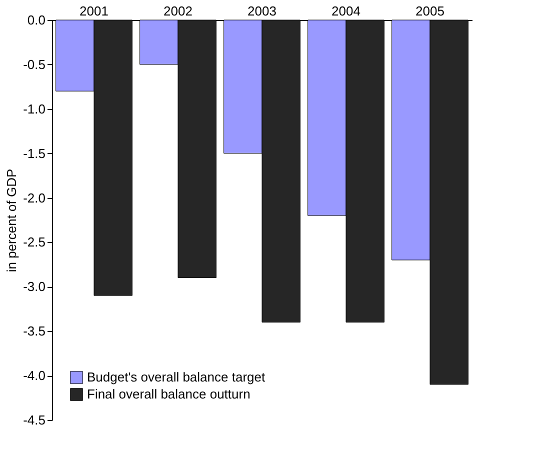 This screenshot has width=537, height=468. Describe the element at coordinates (178, 11) in the screenshot. I see `x-tick-label: 2002` at that location.